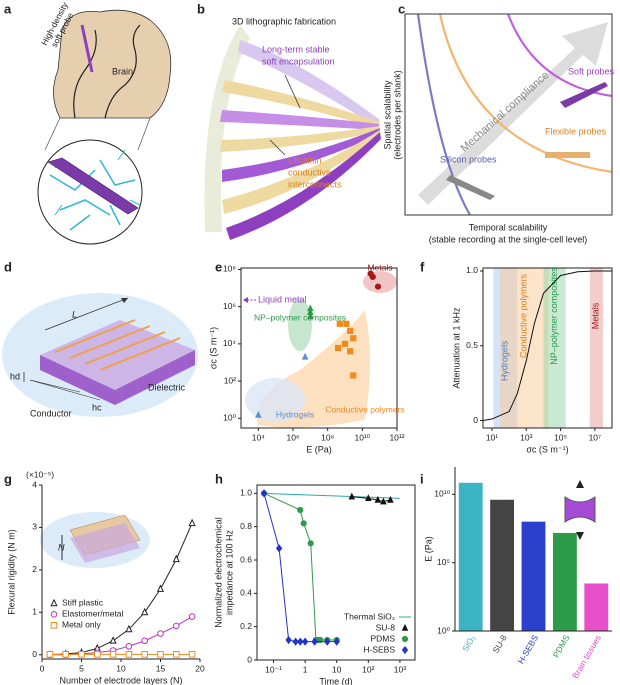 The image size is (620, 685). Describe the element at coordinates (547, 449) in the screenshot. I see `x-axis-label: σc (S m⁻¹)` at that location.